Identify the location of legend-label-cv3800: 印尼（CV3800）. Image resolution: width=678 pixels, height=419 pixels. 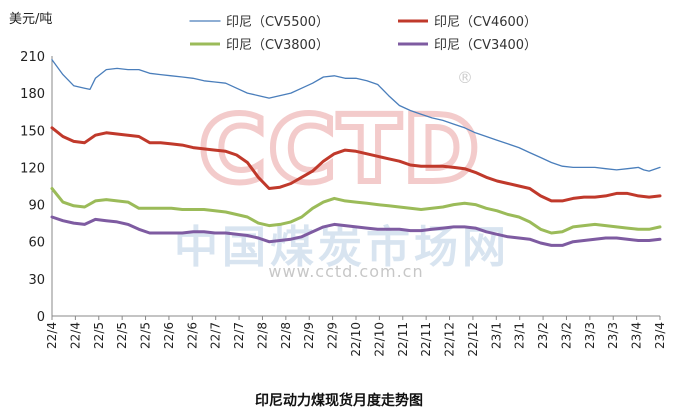
(277, 45).